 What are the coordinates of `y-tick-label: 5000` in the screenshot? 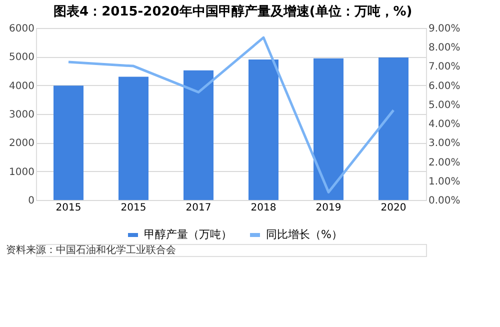 It's located at (21, 58).